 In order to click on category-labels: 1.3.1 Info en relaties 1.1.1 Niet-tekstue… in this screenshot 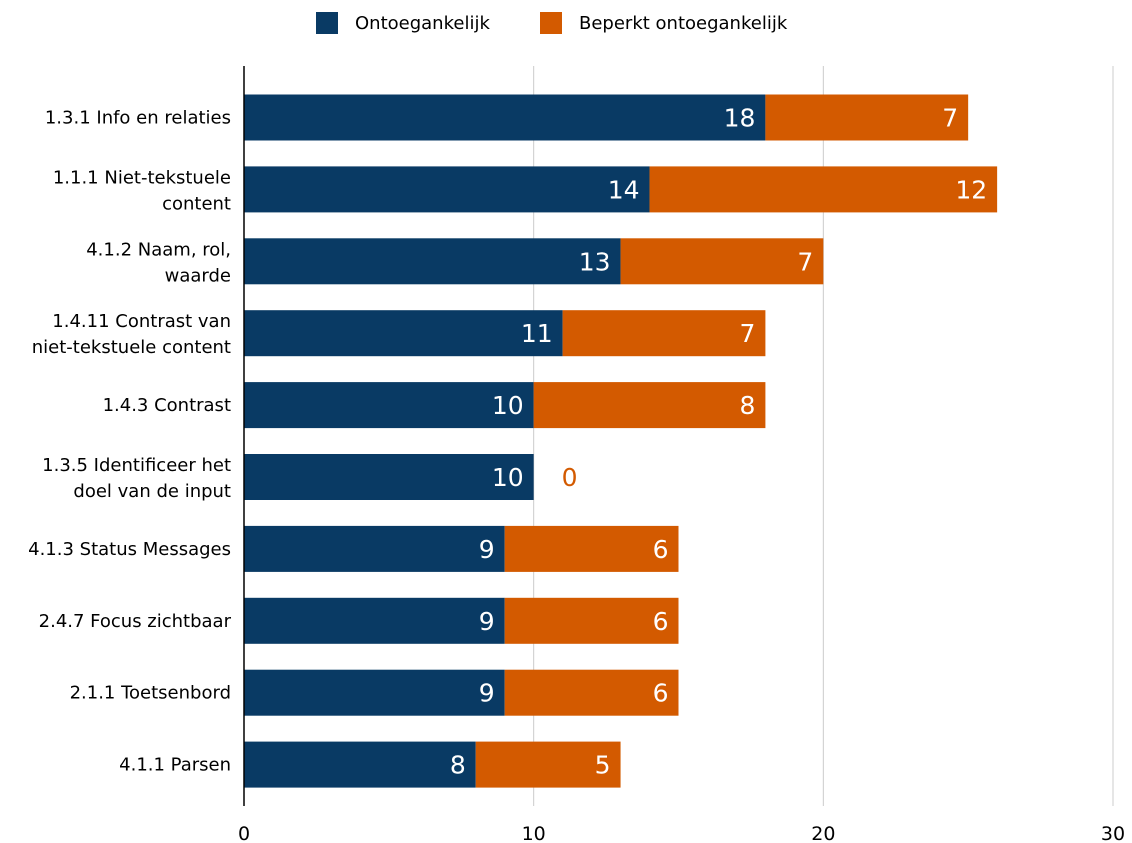, I will do `click(129, 442)`.